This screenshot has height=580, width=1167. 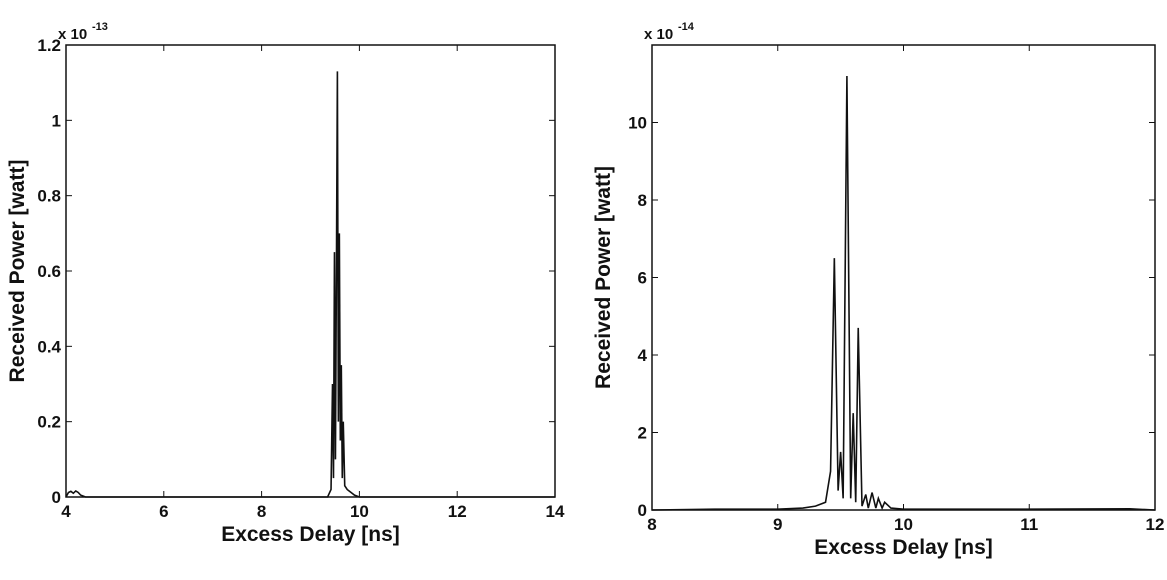 I want to click on x-tick-label: 6, so click(x=163, y=511).